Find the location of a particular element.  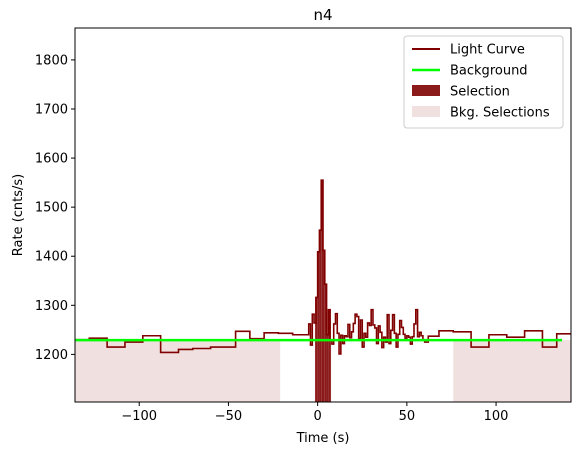

y-tick-label: 1500 is located at coordinates (51, 208).